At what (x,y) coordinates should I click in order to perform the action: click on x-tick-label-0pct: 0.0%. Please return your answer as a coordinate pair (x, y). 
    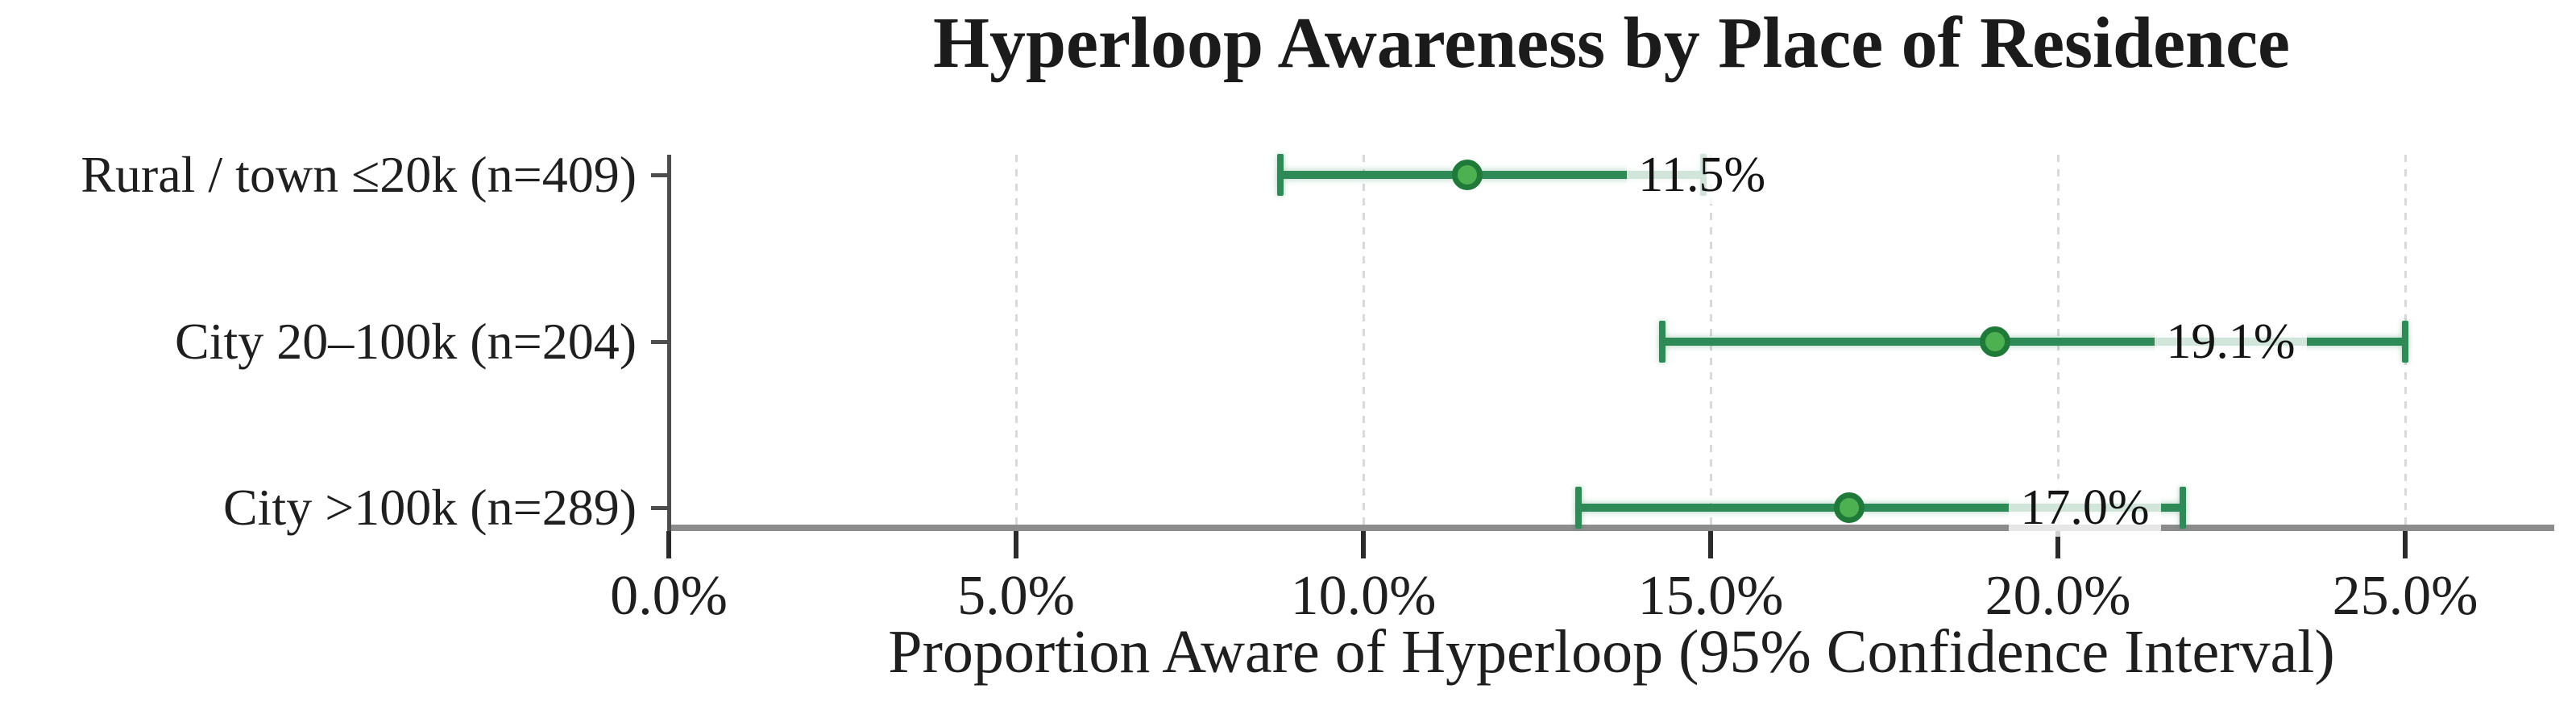
    Looking at the image, I should click on (669, 596).